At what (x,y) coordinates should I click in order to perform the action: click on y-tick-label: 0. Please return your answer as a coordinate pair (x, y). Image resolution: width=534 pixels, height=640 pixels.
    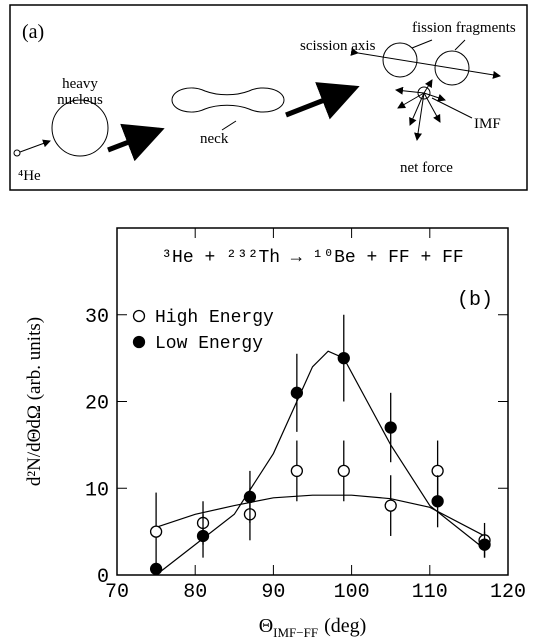
    Looking at the image, I should click on (103, 577).